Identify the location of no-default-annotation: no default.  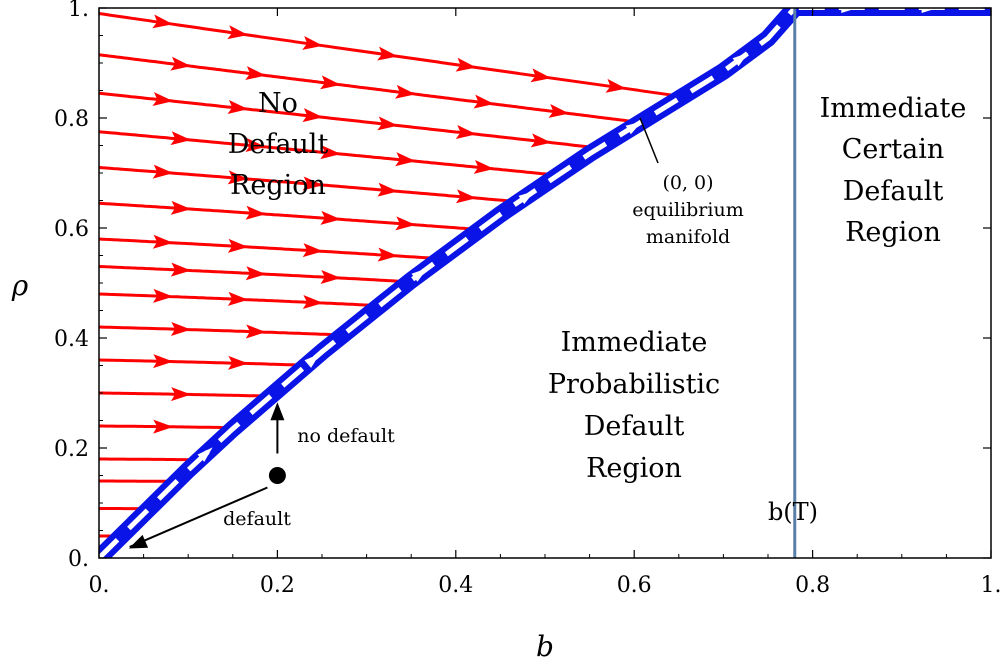
(346, 436).